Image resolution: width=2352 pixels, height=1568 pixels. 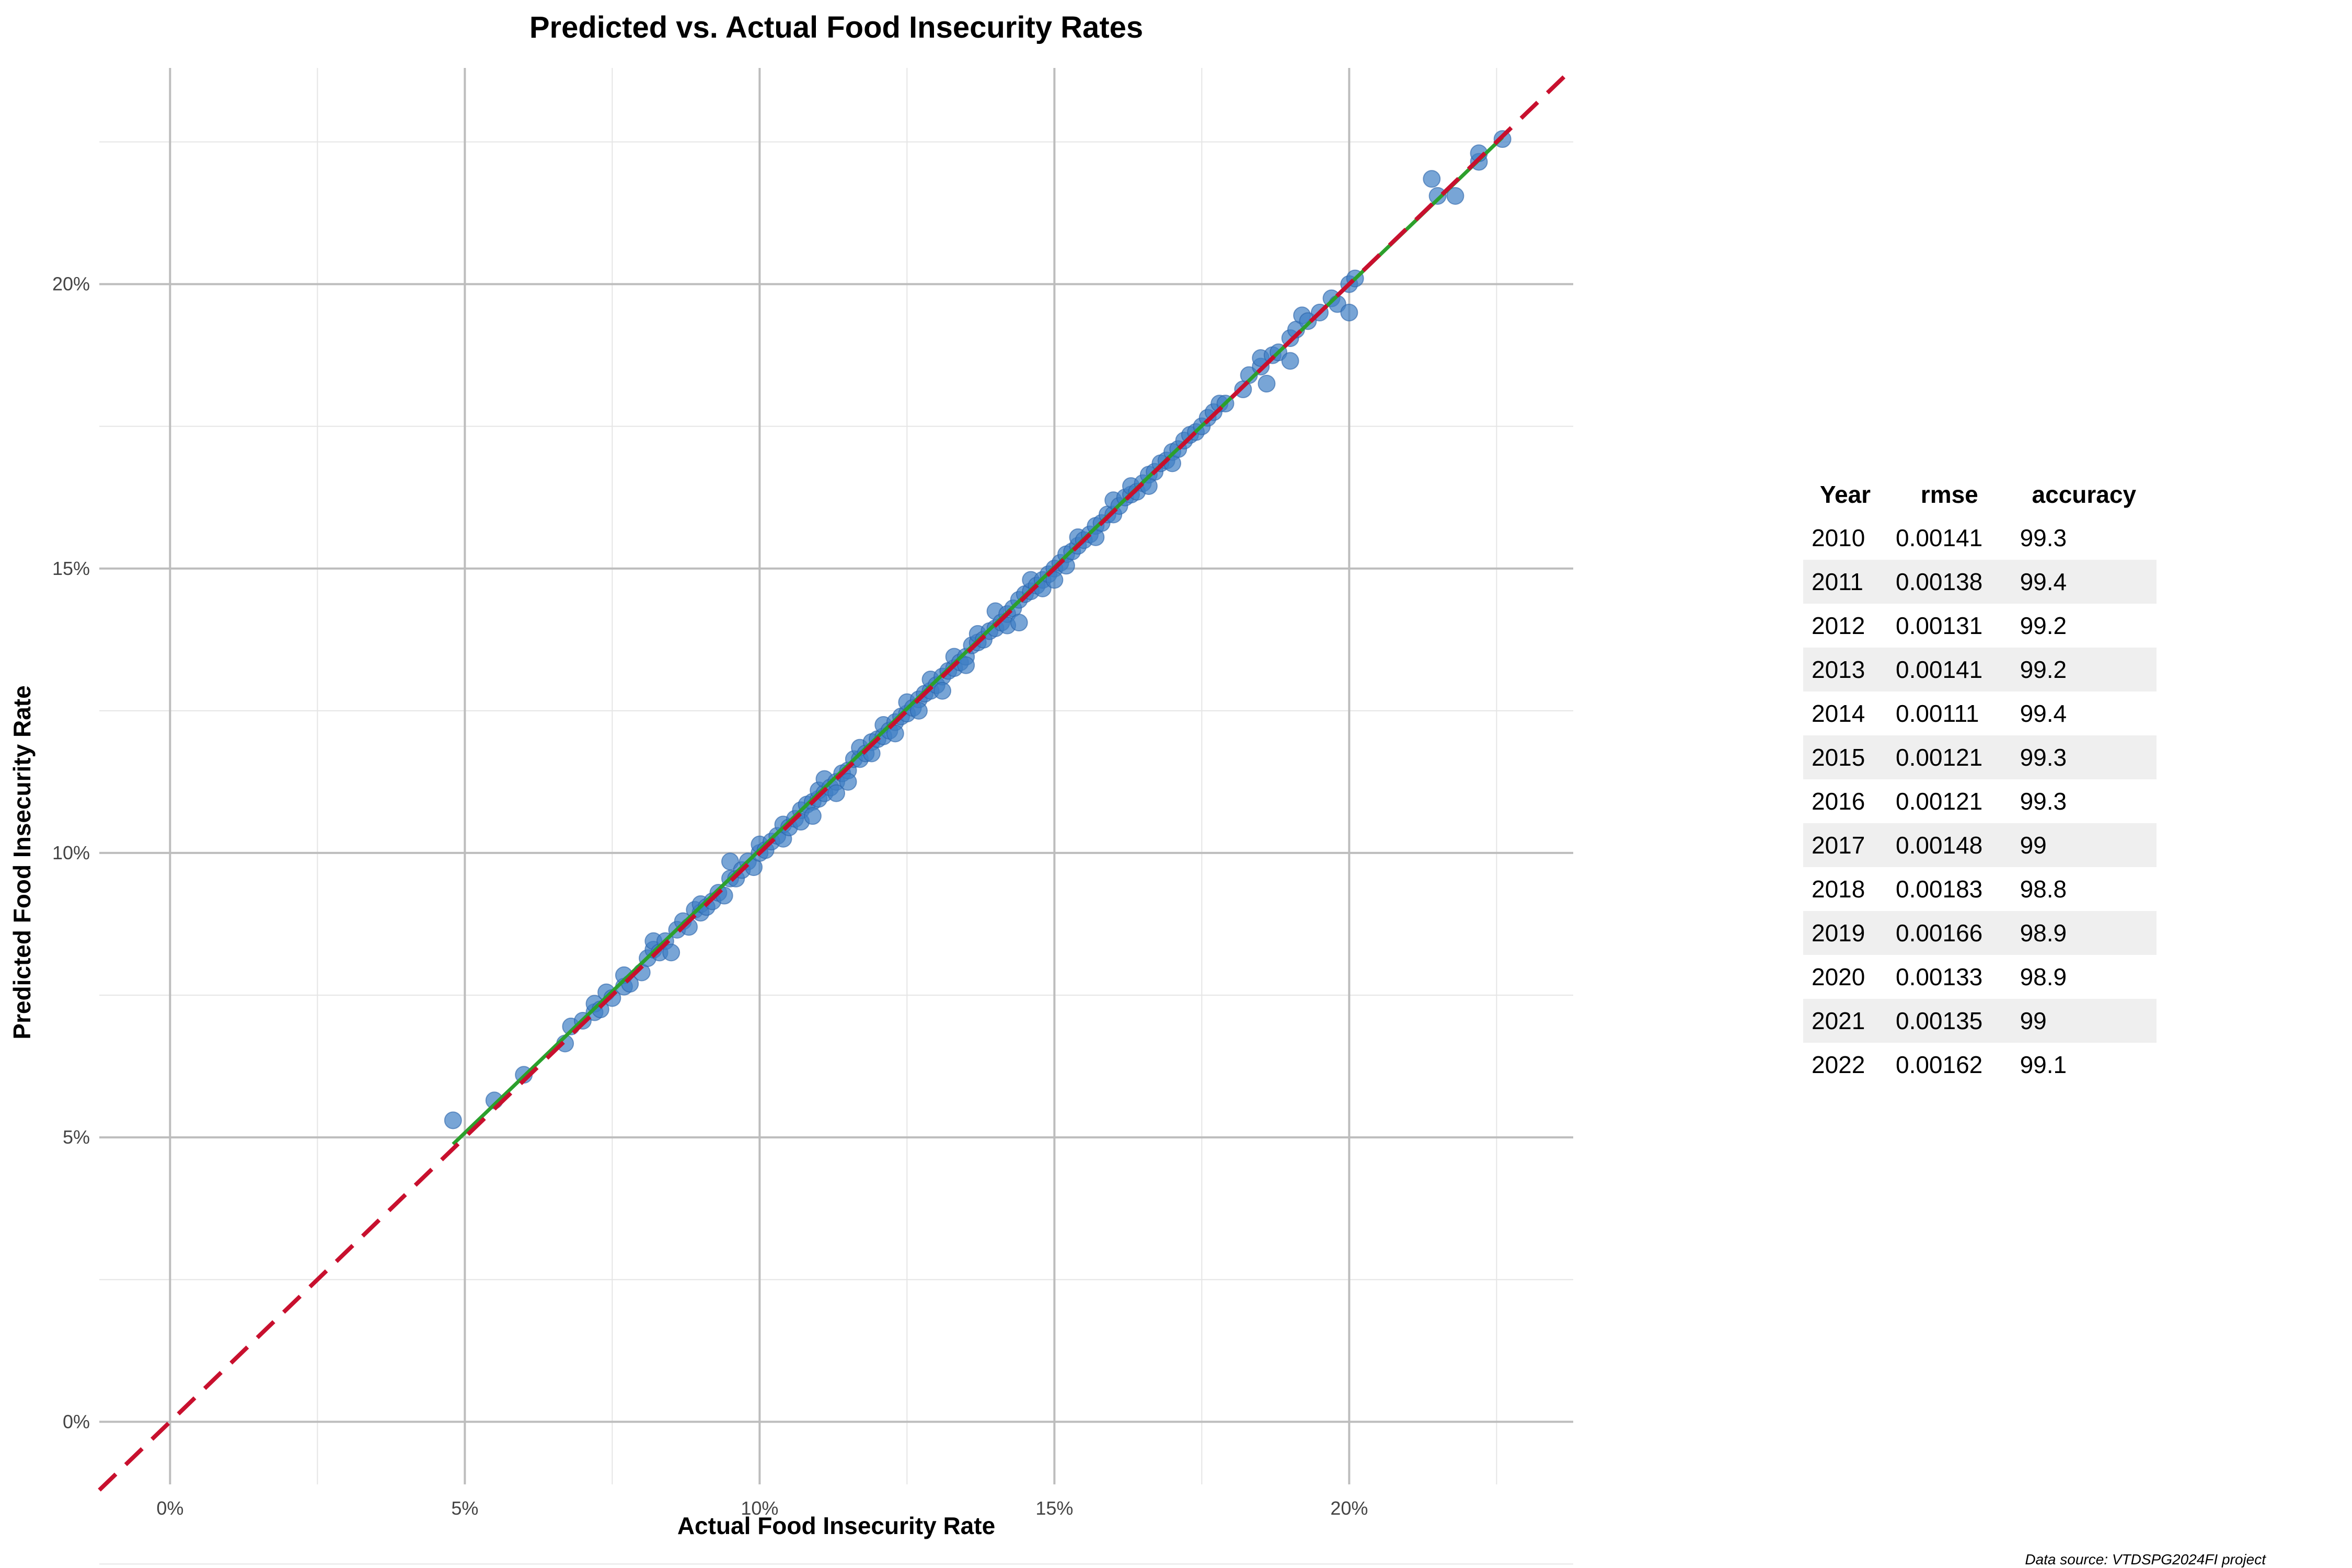 What do you see at coordinates (1838, 537) in the screenshot?
I see `table-cell: 2010` at bounding box center [1838, 537].